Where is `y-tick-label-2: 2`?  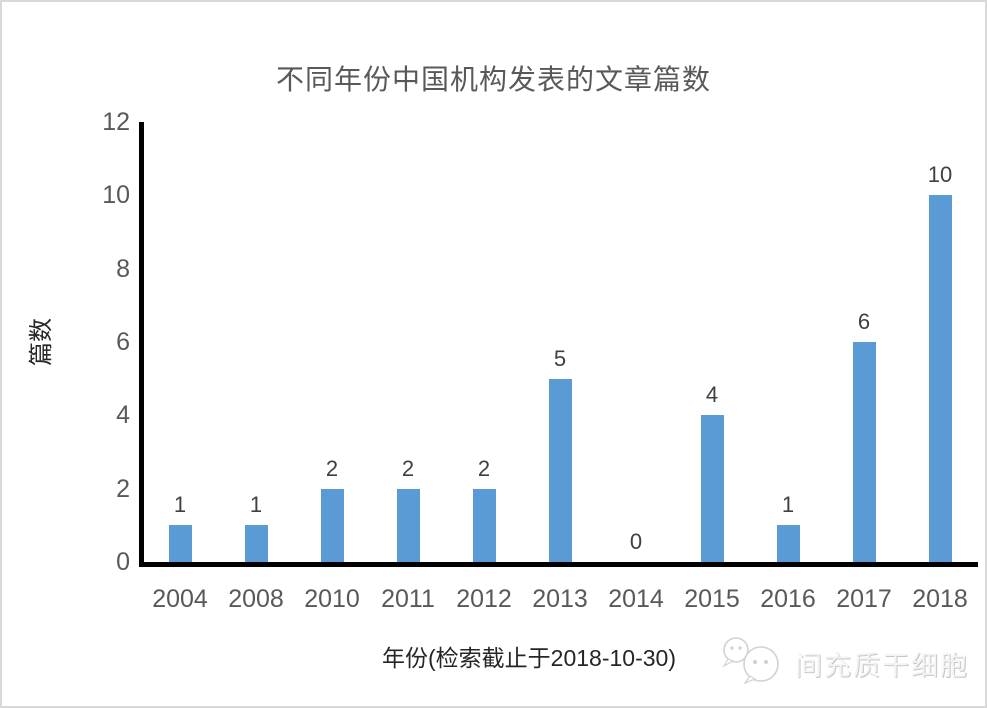
y-tick-label-2: 2 is located at coordinates (123, 488).